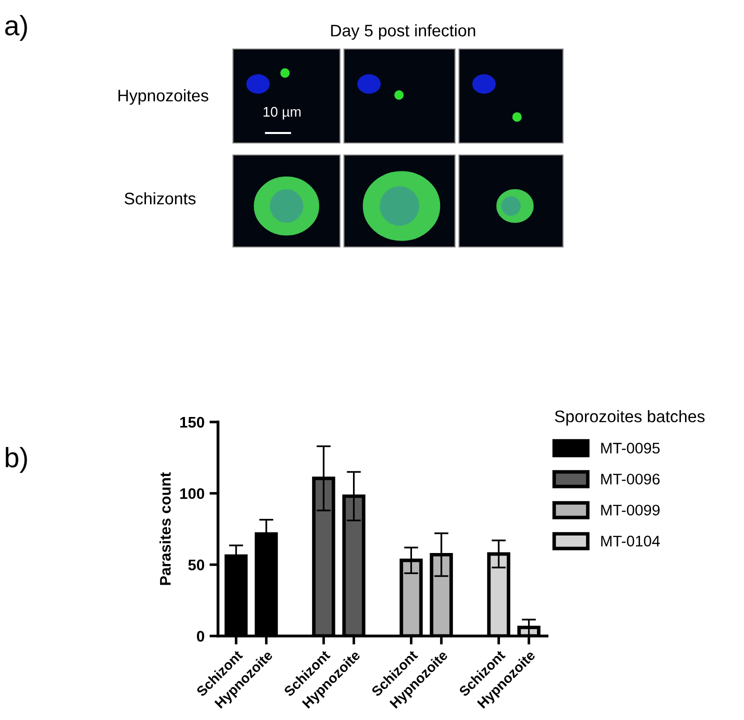 This screenshot has width=744, height=720. Describe the element at coordinates (16, 460) in the screenshot. I see `text: b)` at that location.